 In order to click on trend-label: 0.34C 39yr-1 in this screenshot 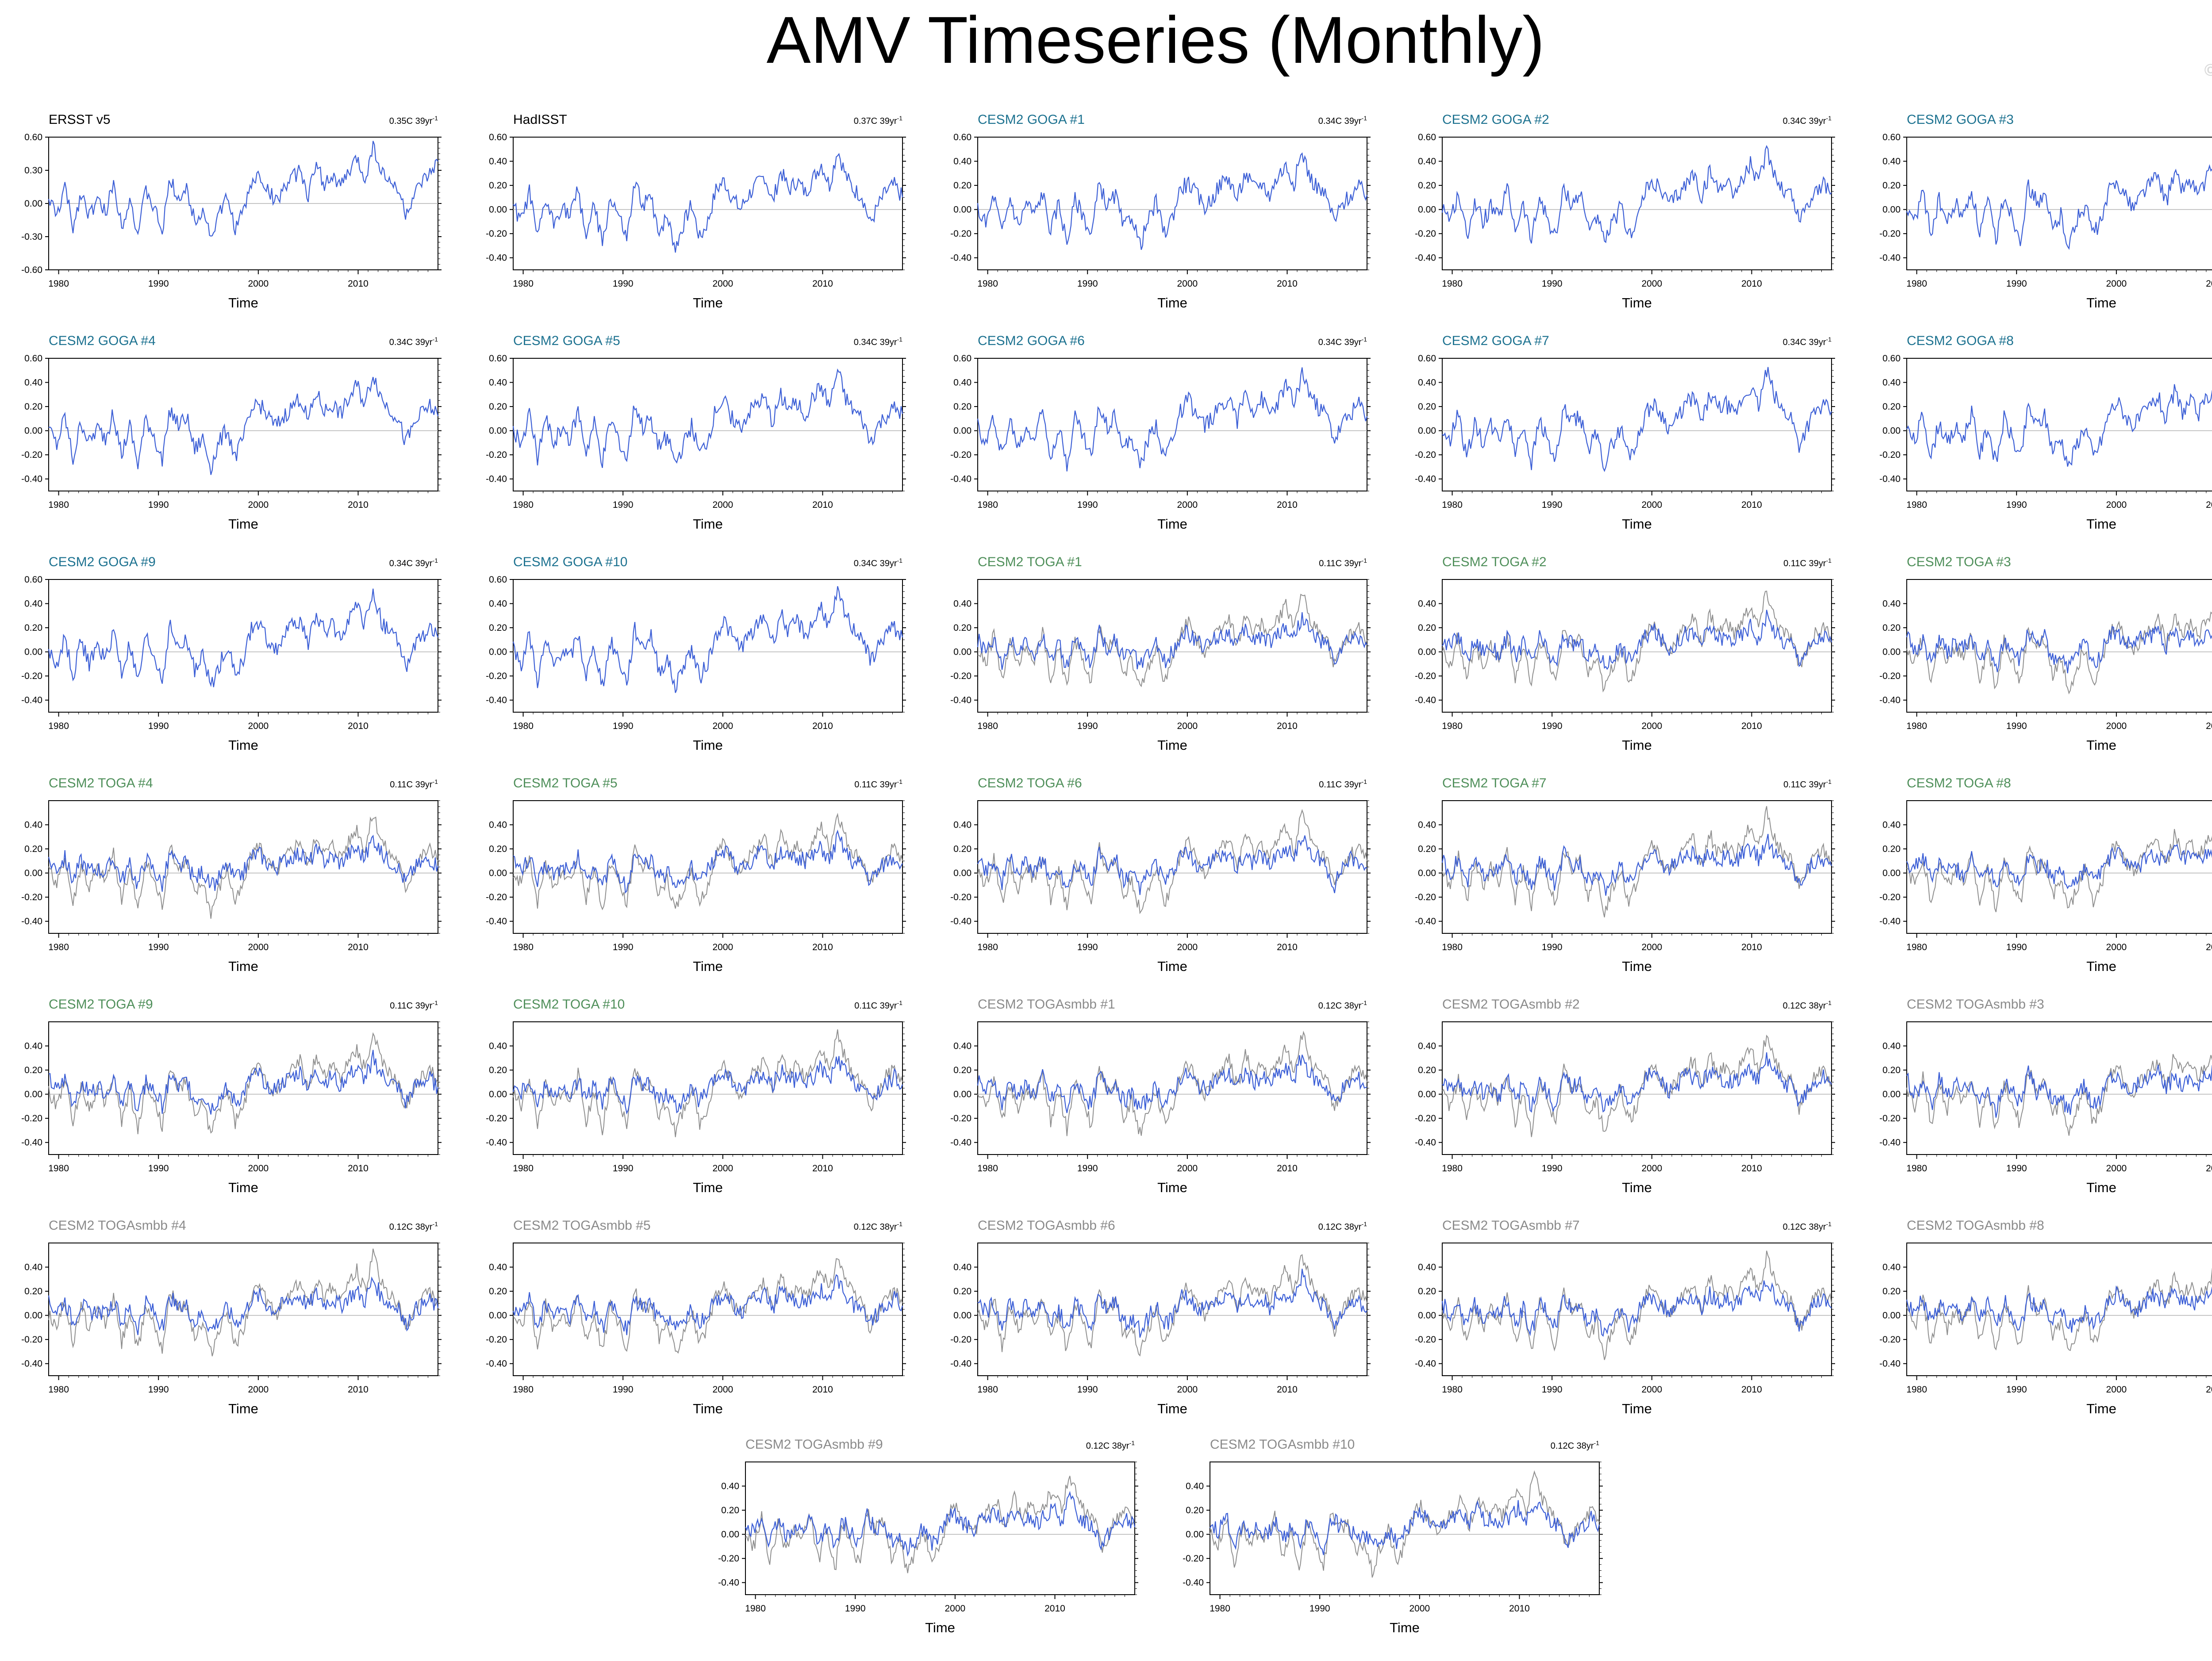, I will do `click(1343, 120)`.